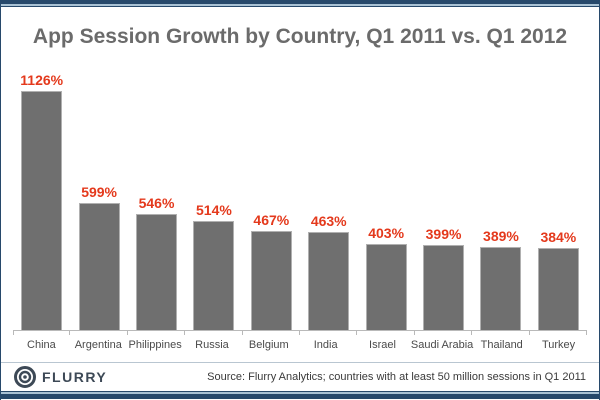 The width and height of the screenshot is (600, 400). I want to click on bar-value-label: 599%, so click(99, 192).